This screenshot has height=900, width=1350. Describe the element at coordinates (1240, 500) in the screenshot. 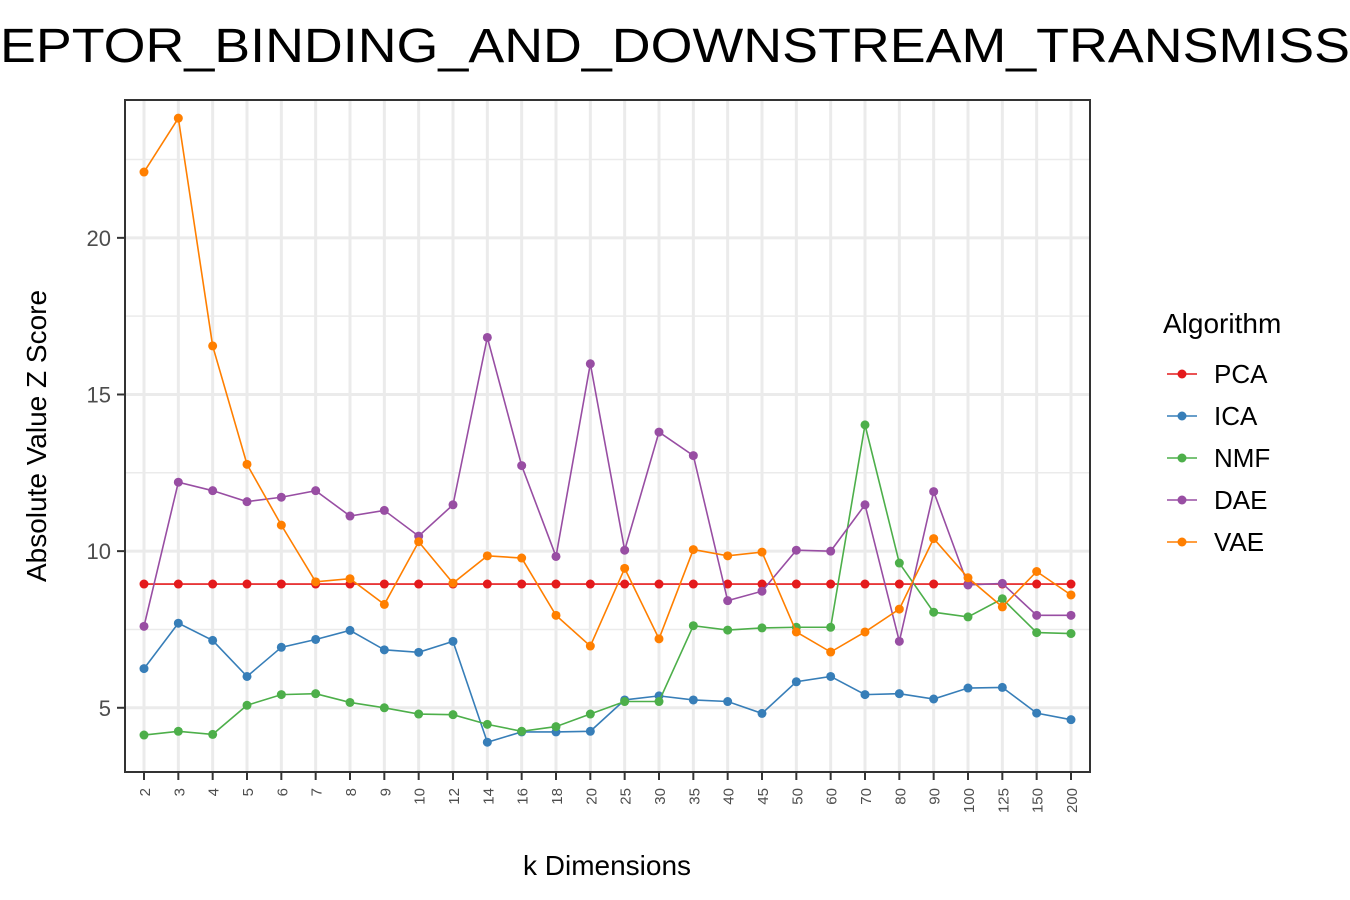

I see `legend-label: DAE` at that location.